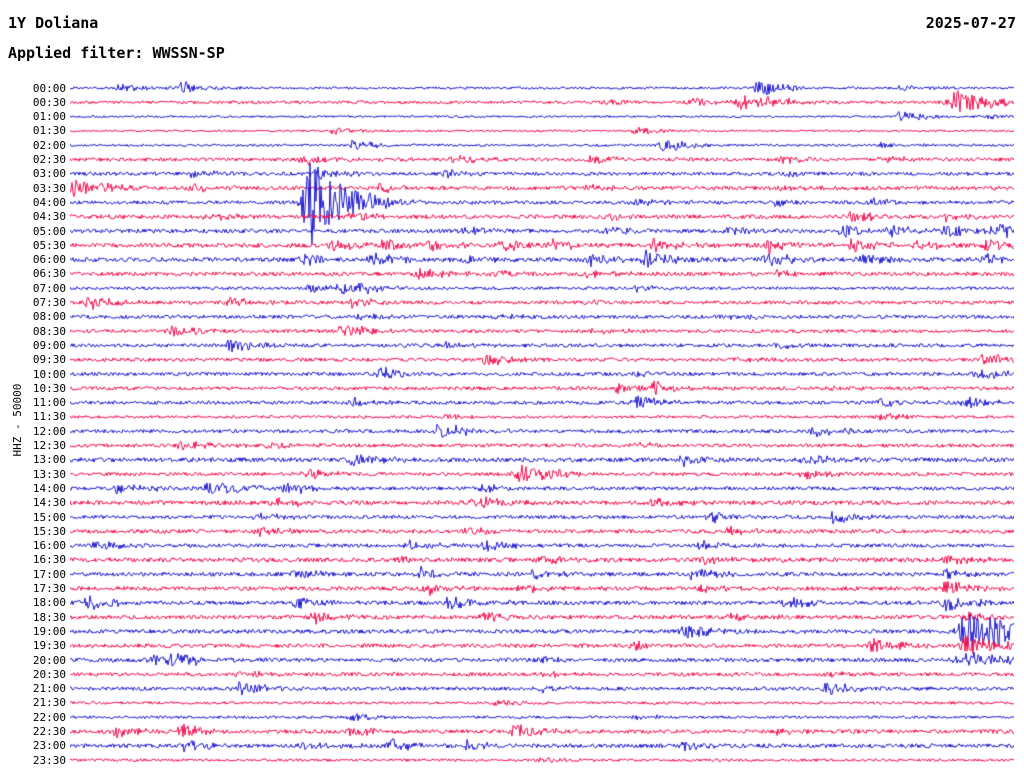 This screenshot has height=780, width=1024. I want to click on time-label: 11:30, so click(49, 417).